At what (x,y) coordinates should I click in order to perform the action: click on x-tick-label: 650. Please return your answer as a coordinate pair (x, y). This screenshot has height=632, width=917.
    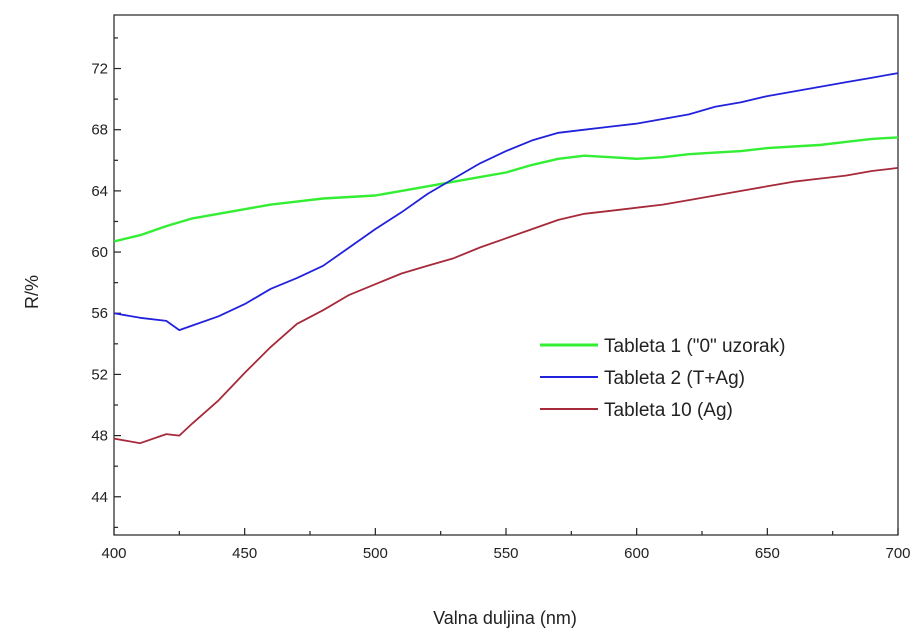
    Looking at the image, I should click on (767, 553).